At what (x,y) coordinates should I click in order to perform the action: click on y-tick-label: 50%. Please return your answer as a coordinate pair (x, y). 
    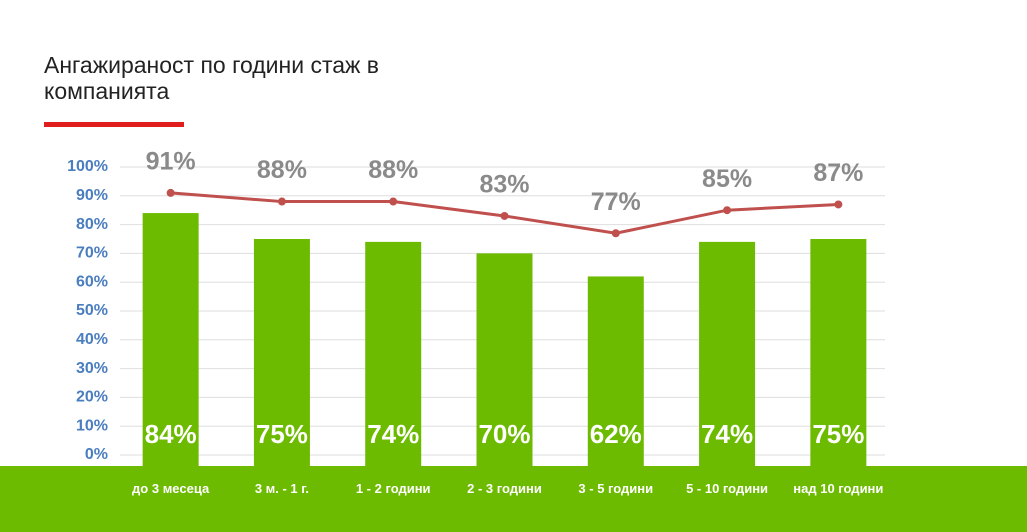
    Looking at the image, I should click on (92, 310).